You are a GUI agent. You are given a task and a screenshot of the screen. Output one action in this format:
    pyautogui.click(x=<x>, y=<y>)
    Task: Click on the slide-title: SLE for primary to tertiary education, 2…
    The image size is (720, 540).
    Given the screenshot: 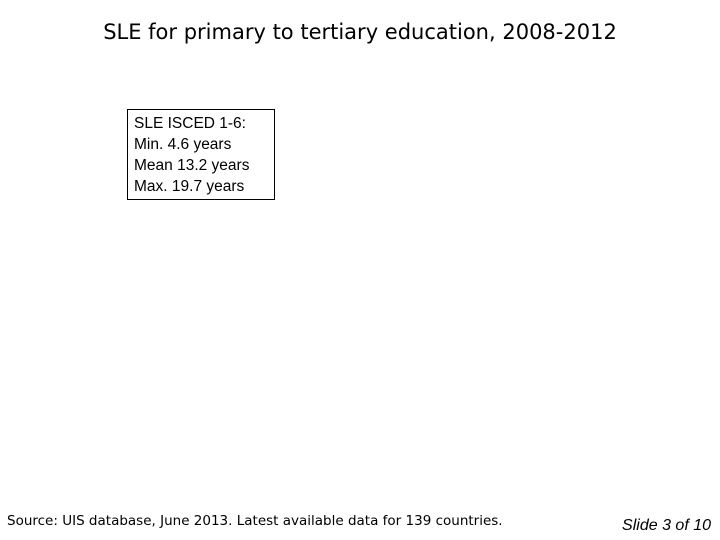 What is the action you would take?
    pyautogui.click(x=360, y=32)
    